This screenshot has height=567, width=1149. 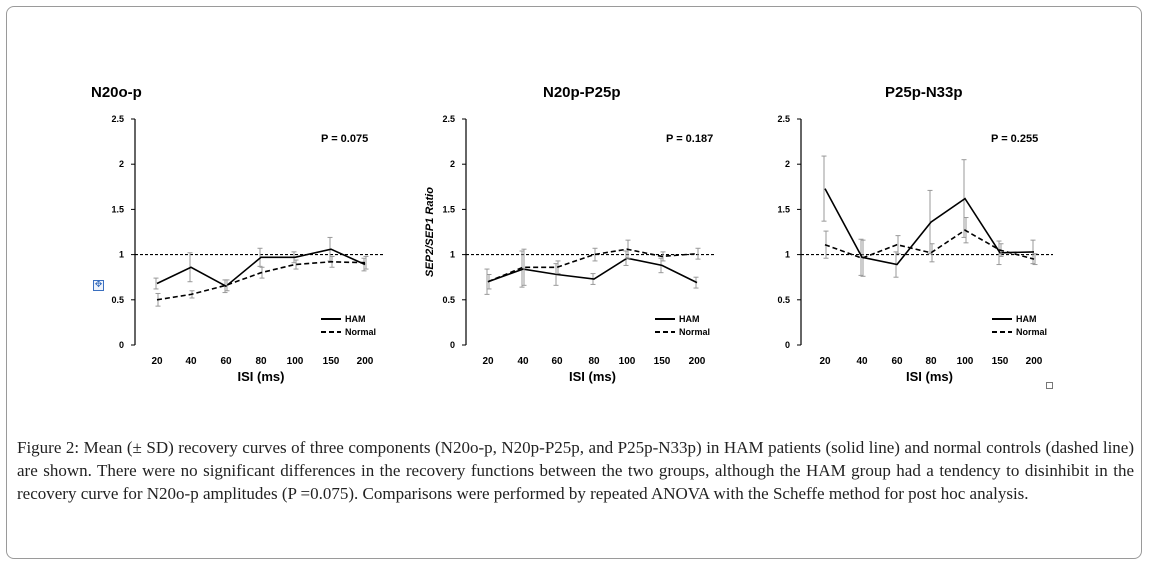 What do you see at coordinates (116, 92) in the screenshot?
I see `chart-title: N20o-p` at bounding box center [116, 92].